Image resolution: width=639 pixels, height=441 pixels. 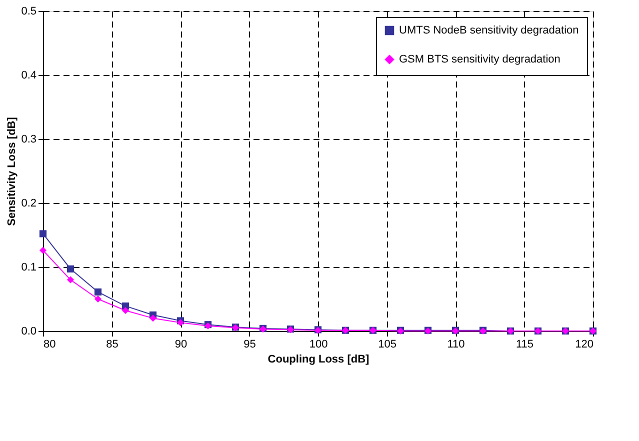 I want to click on x-tick-label: 120, so click(x=584, y=344).